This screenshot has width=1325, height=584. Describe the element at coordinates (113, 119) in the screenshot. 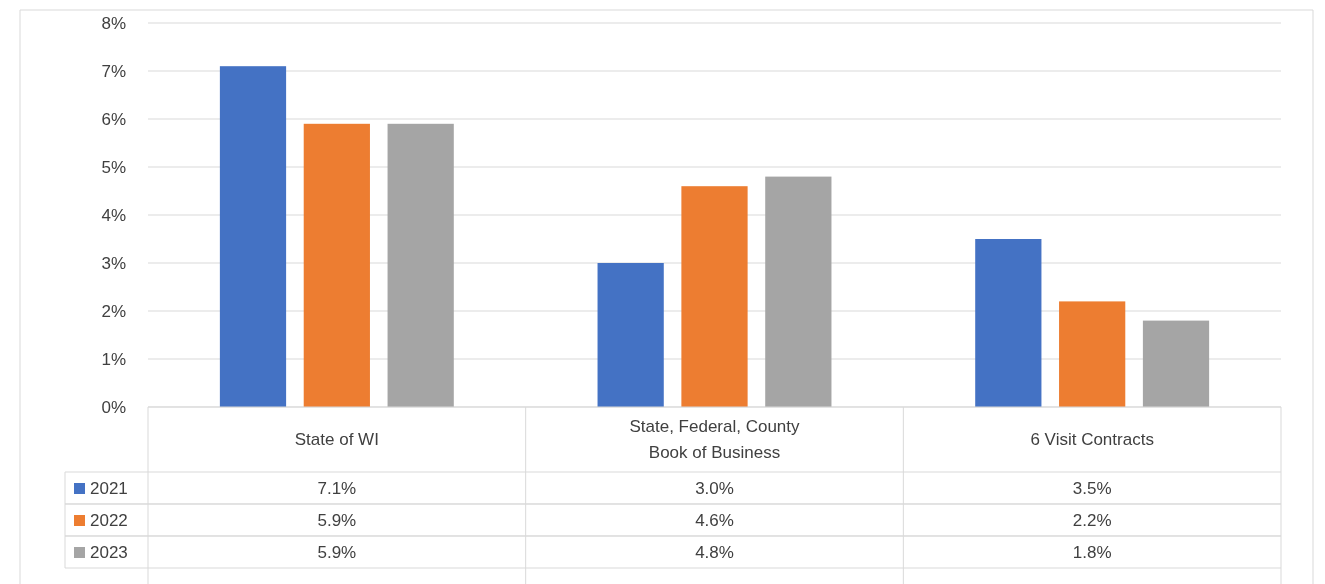

I see `y-tick-label: 6%` at that location.